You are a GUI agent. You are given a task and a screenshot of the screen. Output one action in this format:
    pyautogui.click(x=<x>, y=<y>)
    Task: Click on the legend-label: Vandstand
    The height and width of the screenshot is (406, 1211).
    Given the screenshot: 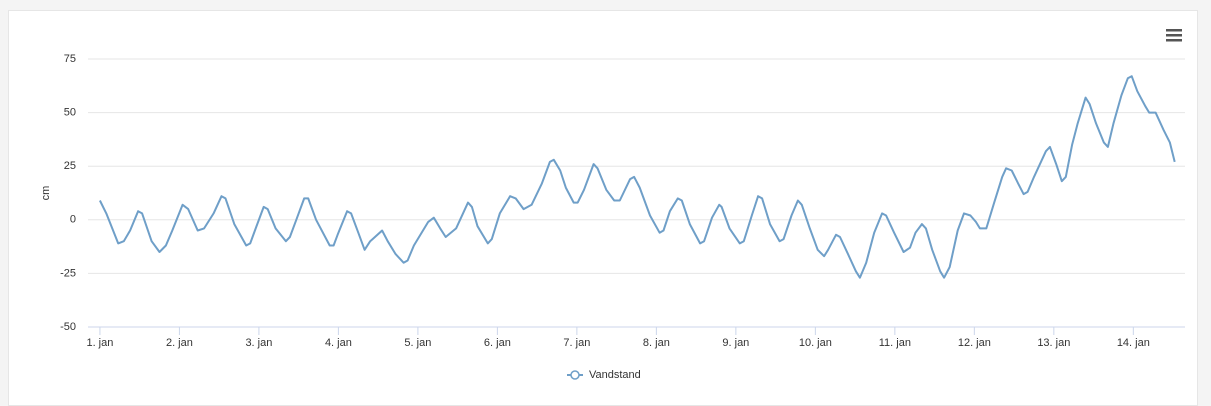 What is the action you would take?
    pyautogui.click(x=615, y=375)
    